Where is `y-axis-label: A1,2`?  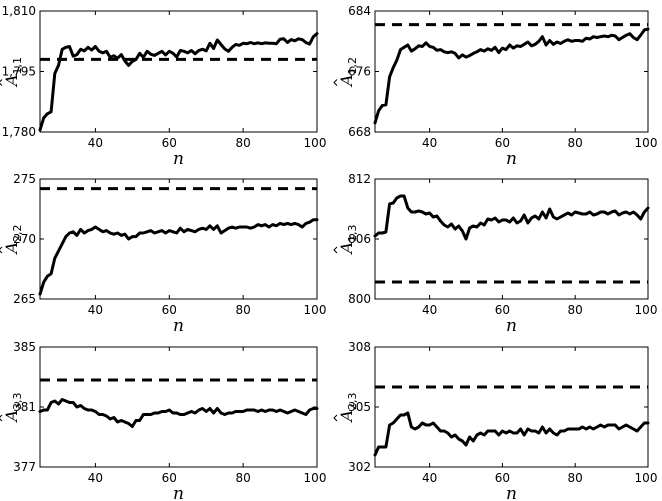 y-axis-label: A1,2 is located at coordinates (346, 72).